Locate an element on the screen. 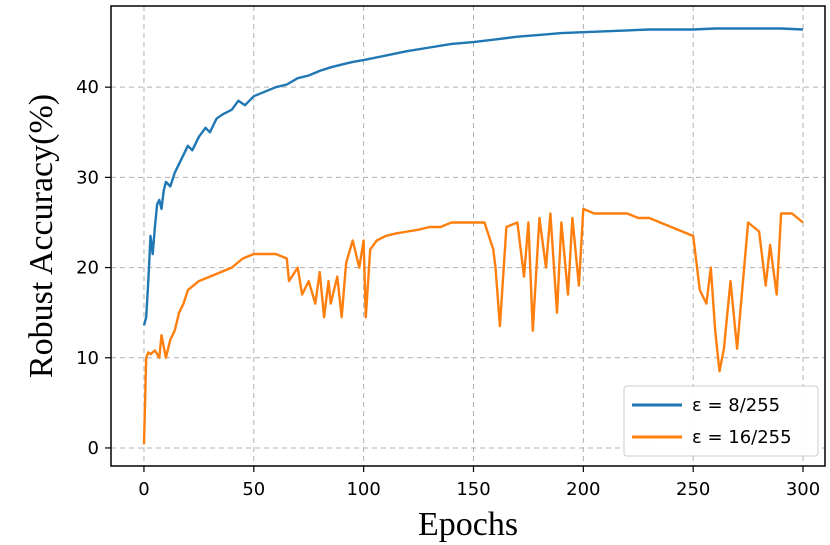 The width and height of the screenshot is (830, 545). x-tick-label: 0 is located at coordinates (143, 489).